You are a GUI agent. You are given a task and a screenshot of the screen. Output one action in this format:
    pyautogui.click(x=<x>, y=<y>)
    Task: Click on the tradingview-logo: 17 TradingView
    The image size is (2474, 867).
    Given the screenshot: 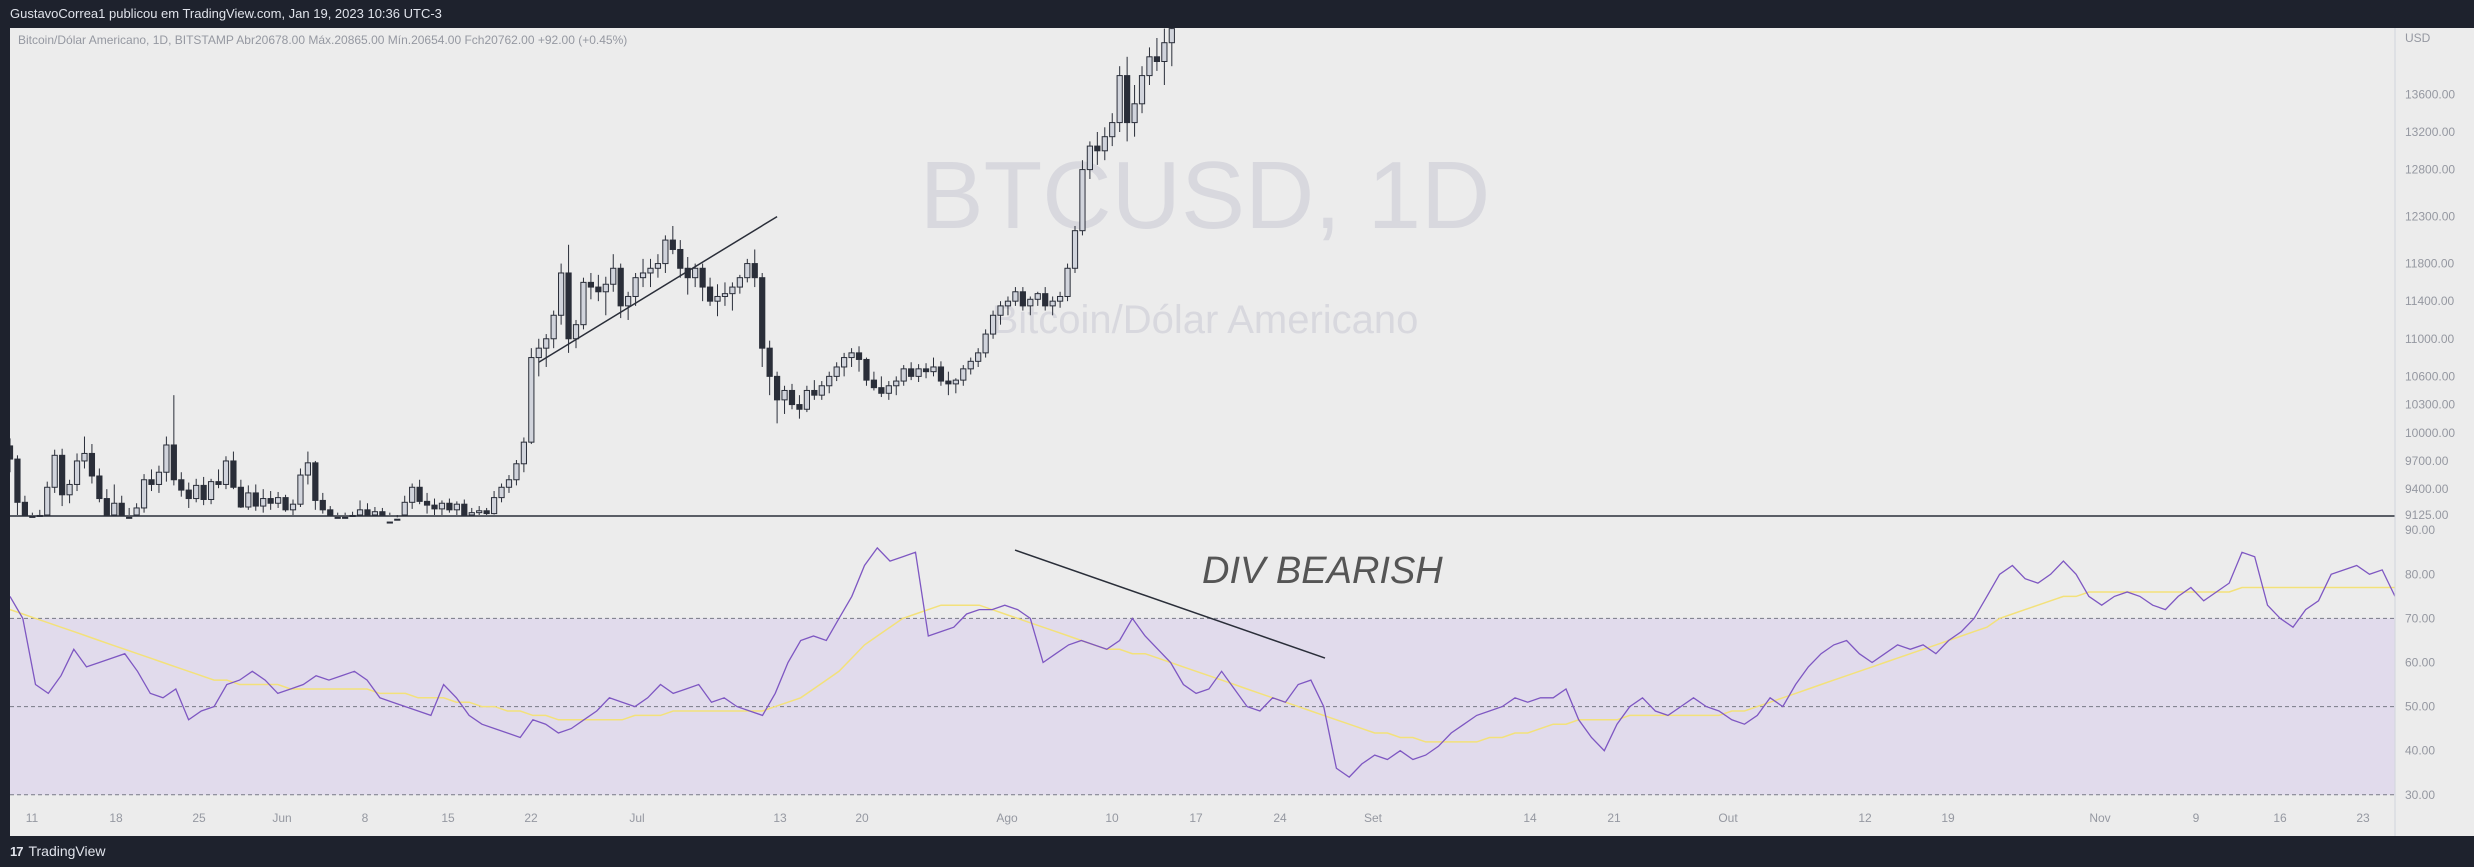 What is the action you would take?
    pyautogui.click(x=58, y=851)
    